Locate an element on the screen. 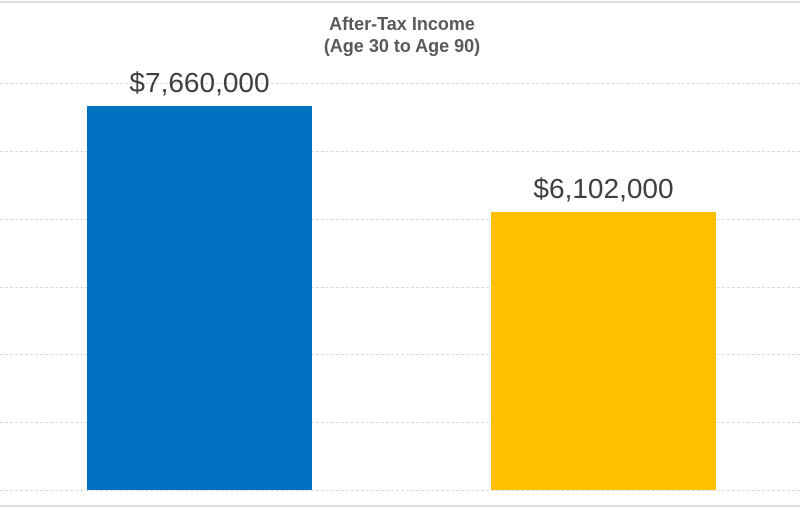 This screenshot has height=511, width=800. chart-subtitle: (Age 30 to Age 90) is located at coordinates (402, 46).